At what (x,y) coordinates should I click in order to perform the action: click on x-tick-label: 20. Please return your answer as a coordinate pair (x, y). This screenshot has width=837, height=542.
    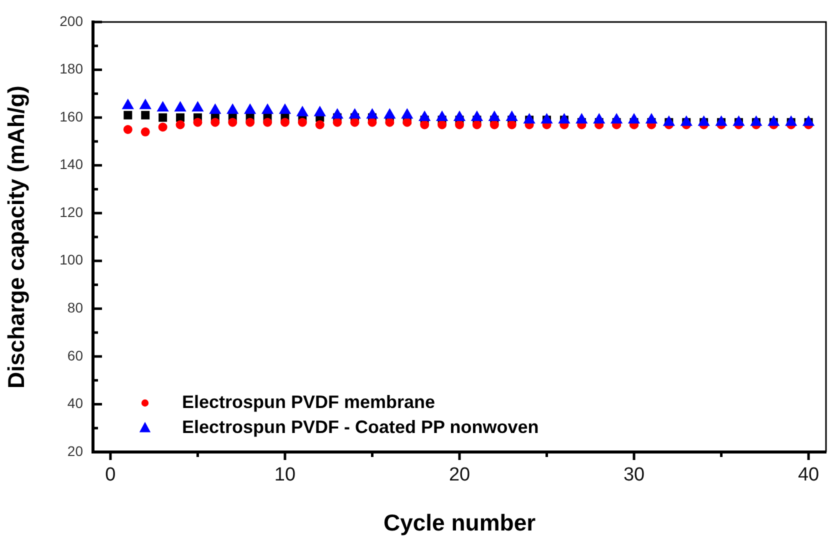
    Looking at the image, I should click on (459, 475).